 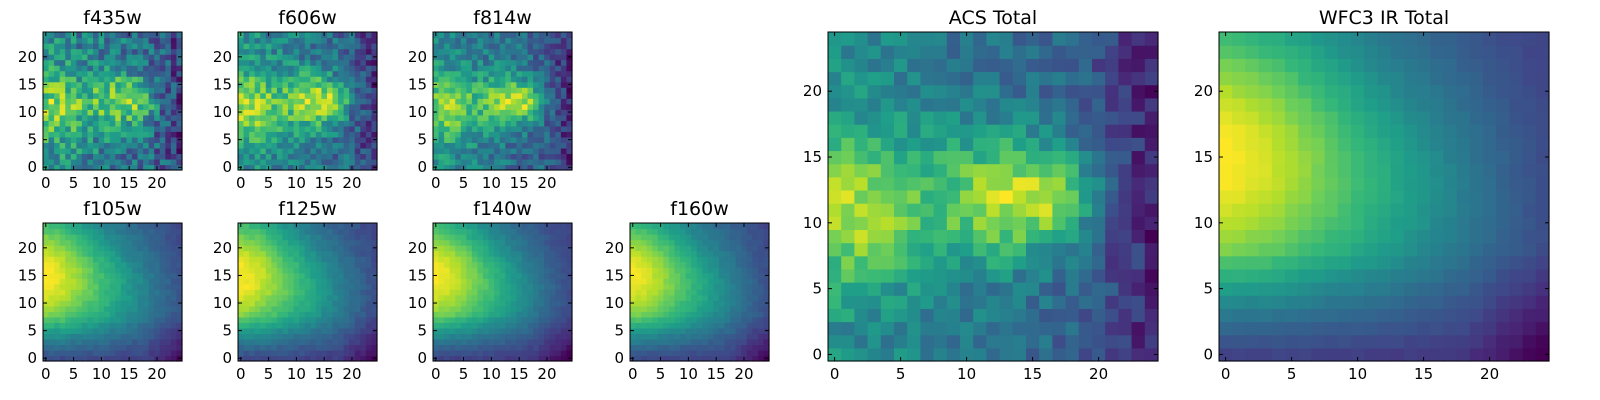 I want to click on x-tick-label: 20, so click(x=156, y=374).